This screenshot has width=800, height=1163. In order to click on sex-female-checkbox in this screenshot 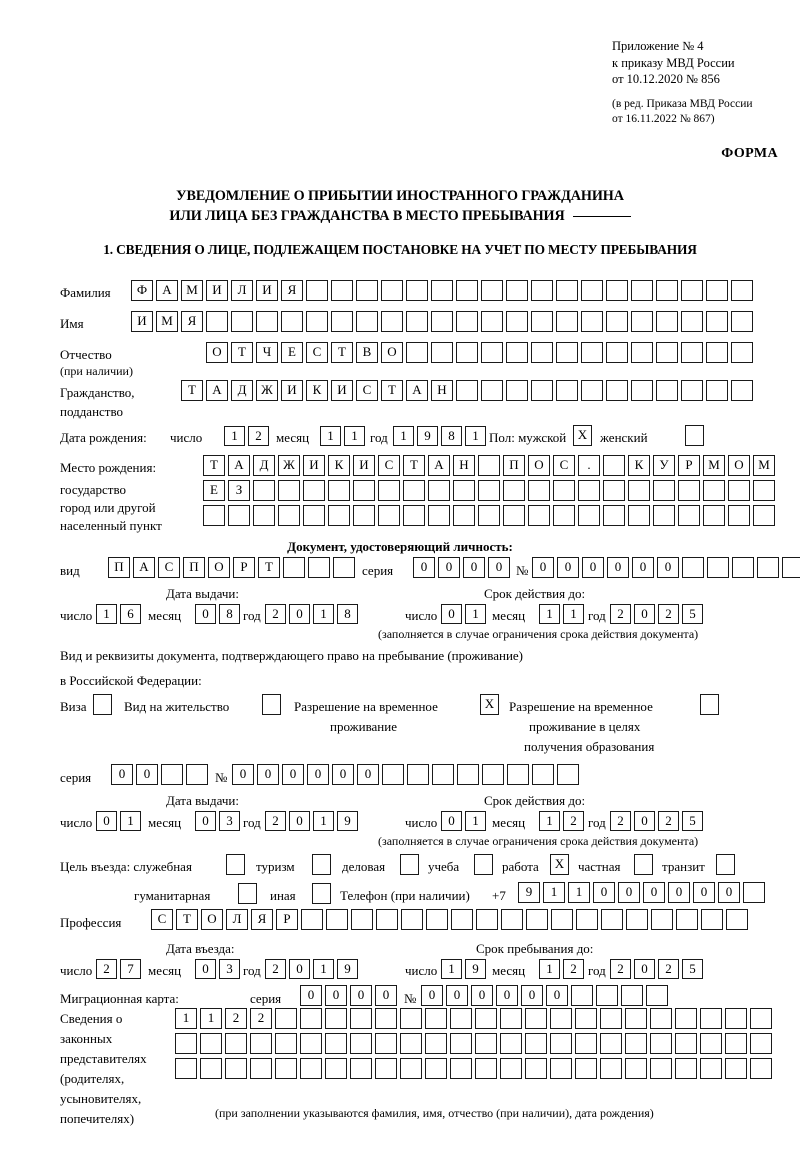, I will do `click(694, 435)`.